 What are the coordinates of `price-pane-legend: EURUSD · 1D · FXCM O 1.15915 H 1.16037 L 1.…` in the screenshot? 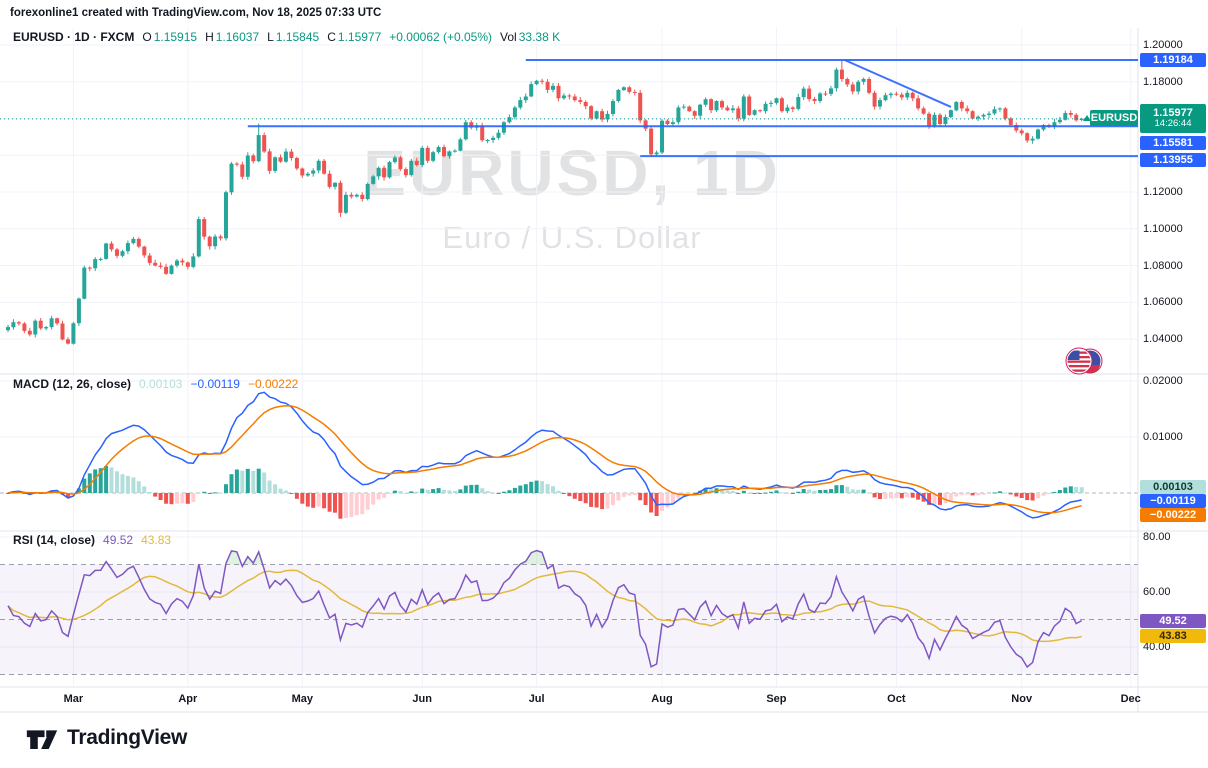 It's located at (286, 37).